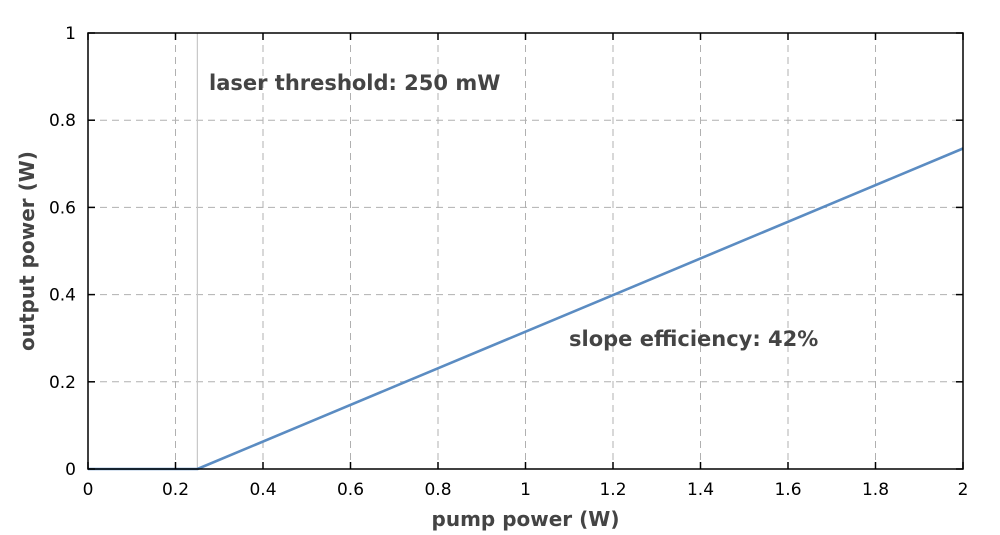 This screenshot has height=535, width=1000. Describe the element at coordinates (787, 490) in the screenshot. I see `x-tick-label: 1.6` at that location.